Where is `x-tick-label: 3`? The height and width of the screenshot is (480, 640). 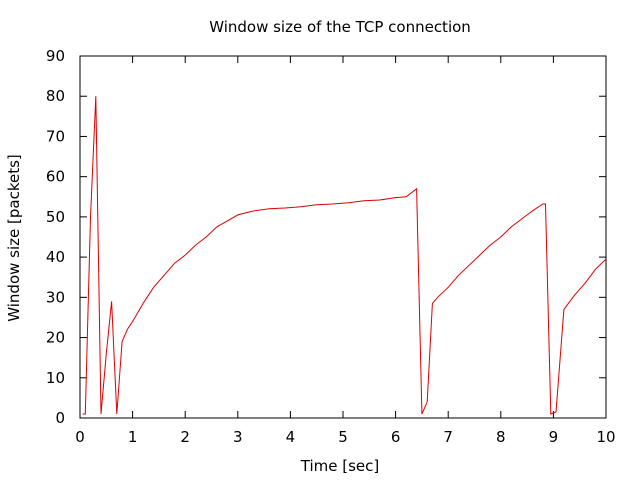
x-tick-label: 3 is located at coordinates (238, 437).